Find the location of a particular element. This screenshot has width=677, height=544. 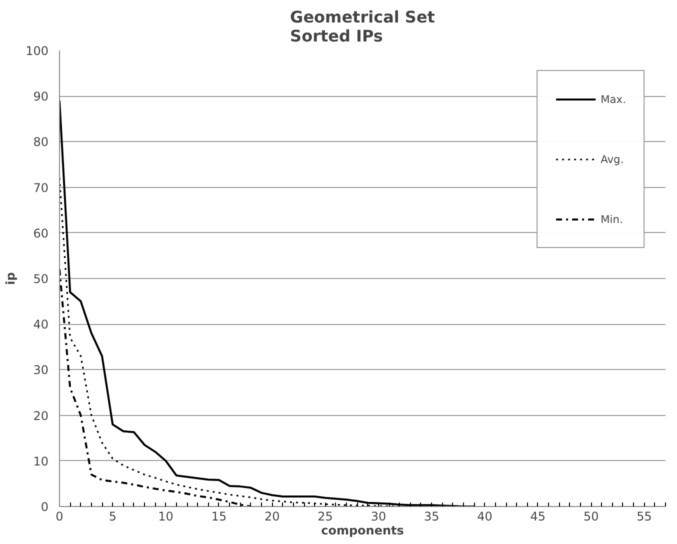

x-tick-label: 15 is located at coordinates (219, 517).